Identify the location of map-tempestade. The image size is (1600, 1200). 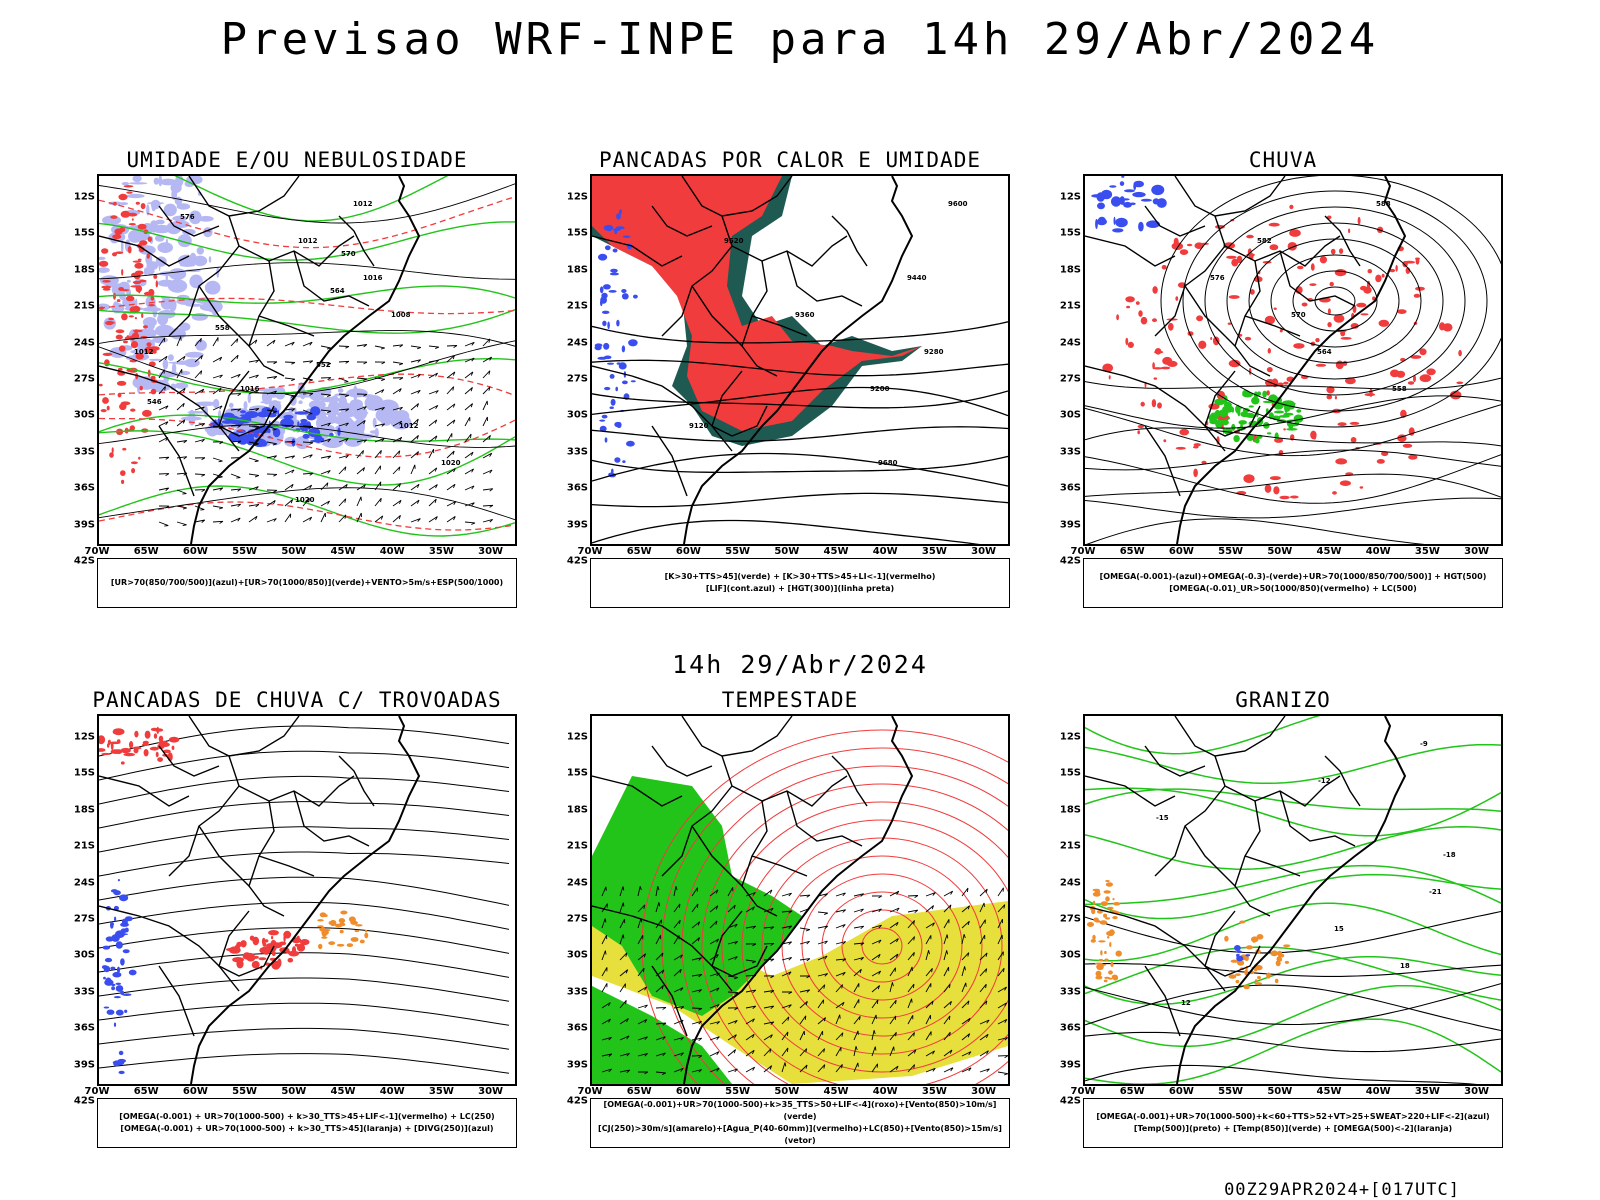
(800, 900).